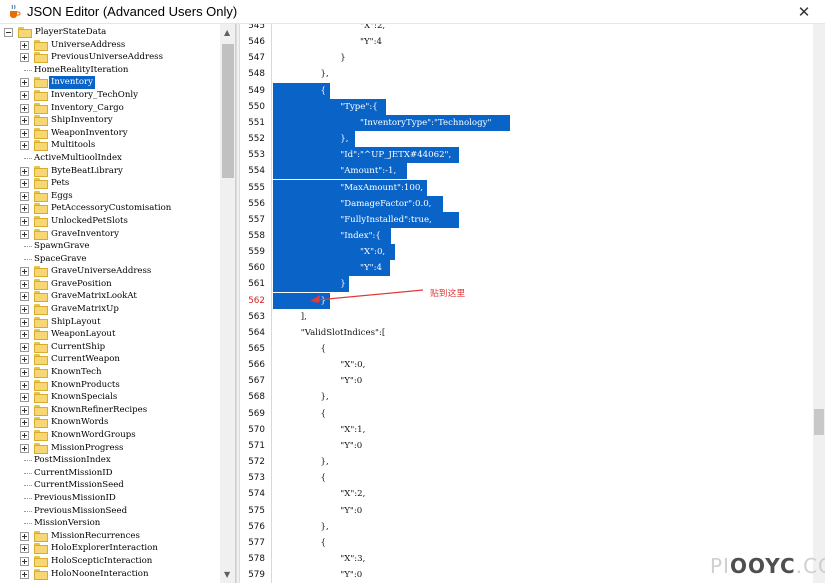 The height and width of the screenshot is (583, 825). I want to click on tree-item: KnownSpecials, so click(110, 397).